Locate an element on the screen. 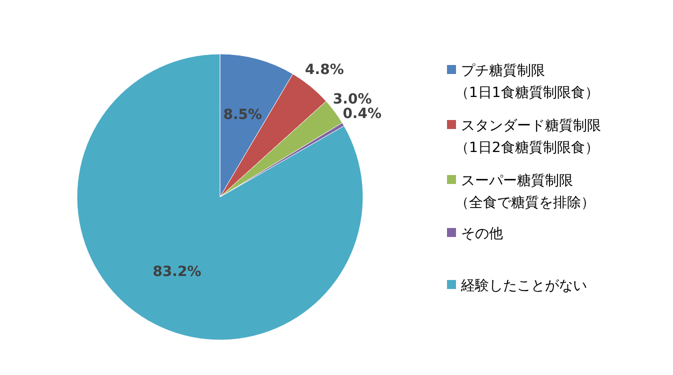 The image size is (673, 375). legend-label: その他 is located at coordinates (482, 234).